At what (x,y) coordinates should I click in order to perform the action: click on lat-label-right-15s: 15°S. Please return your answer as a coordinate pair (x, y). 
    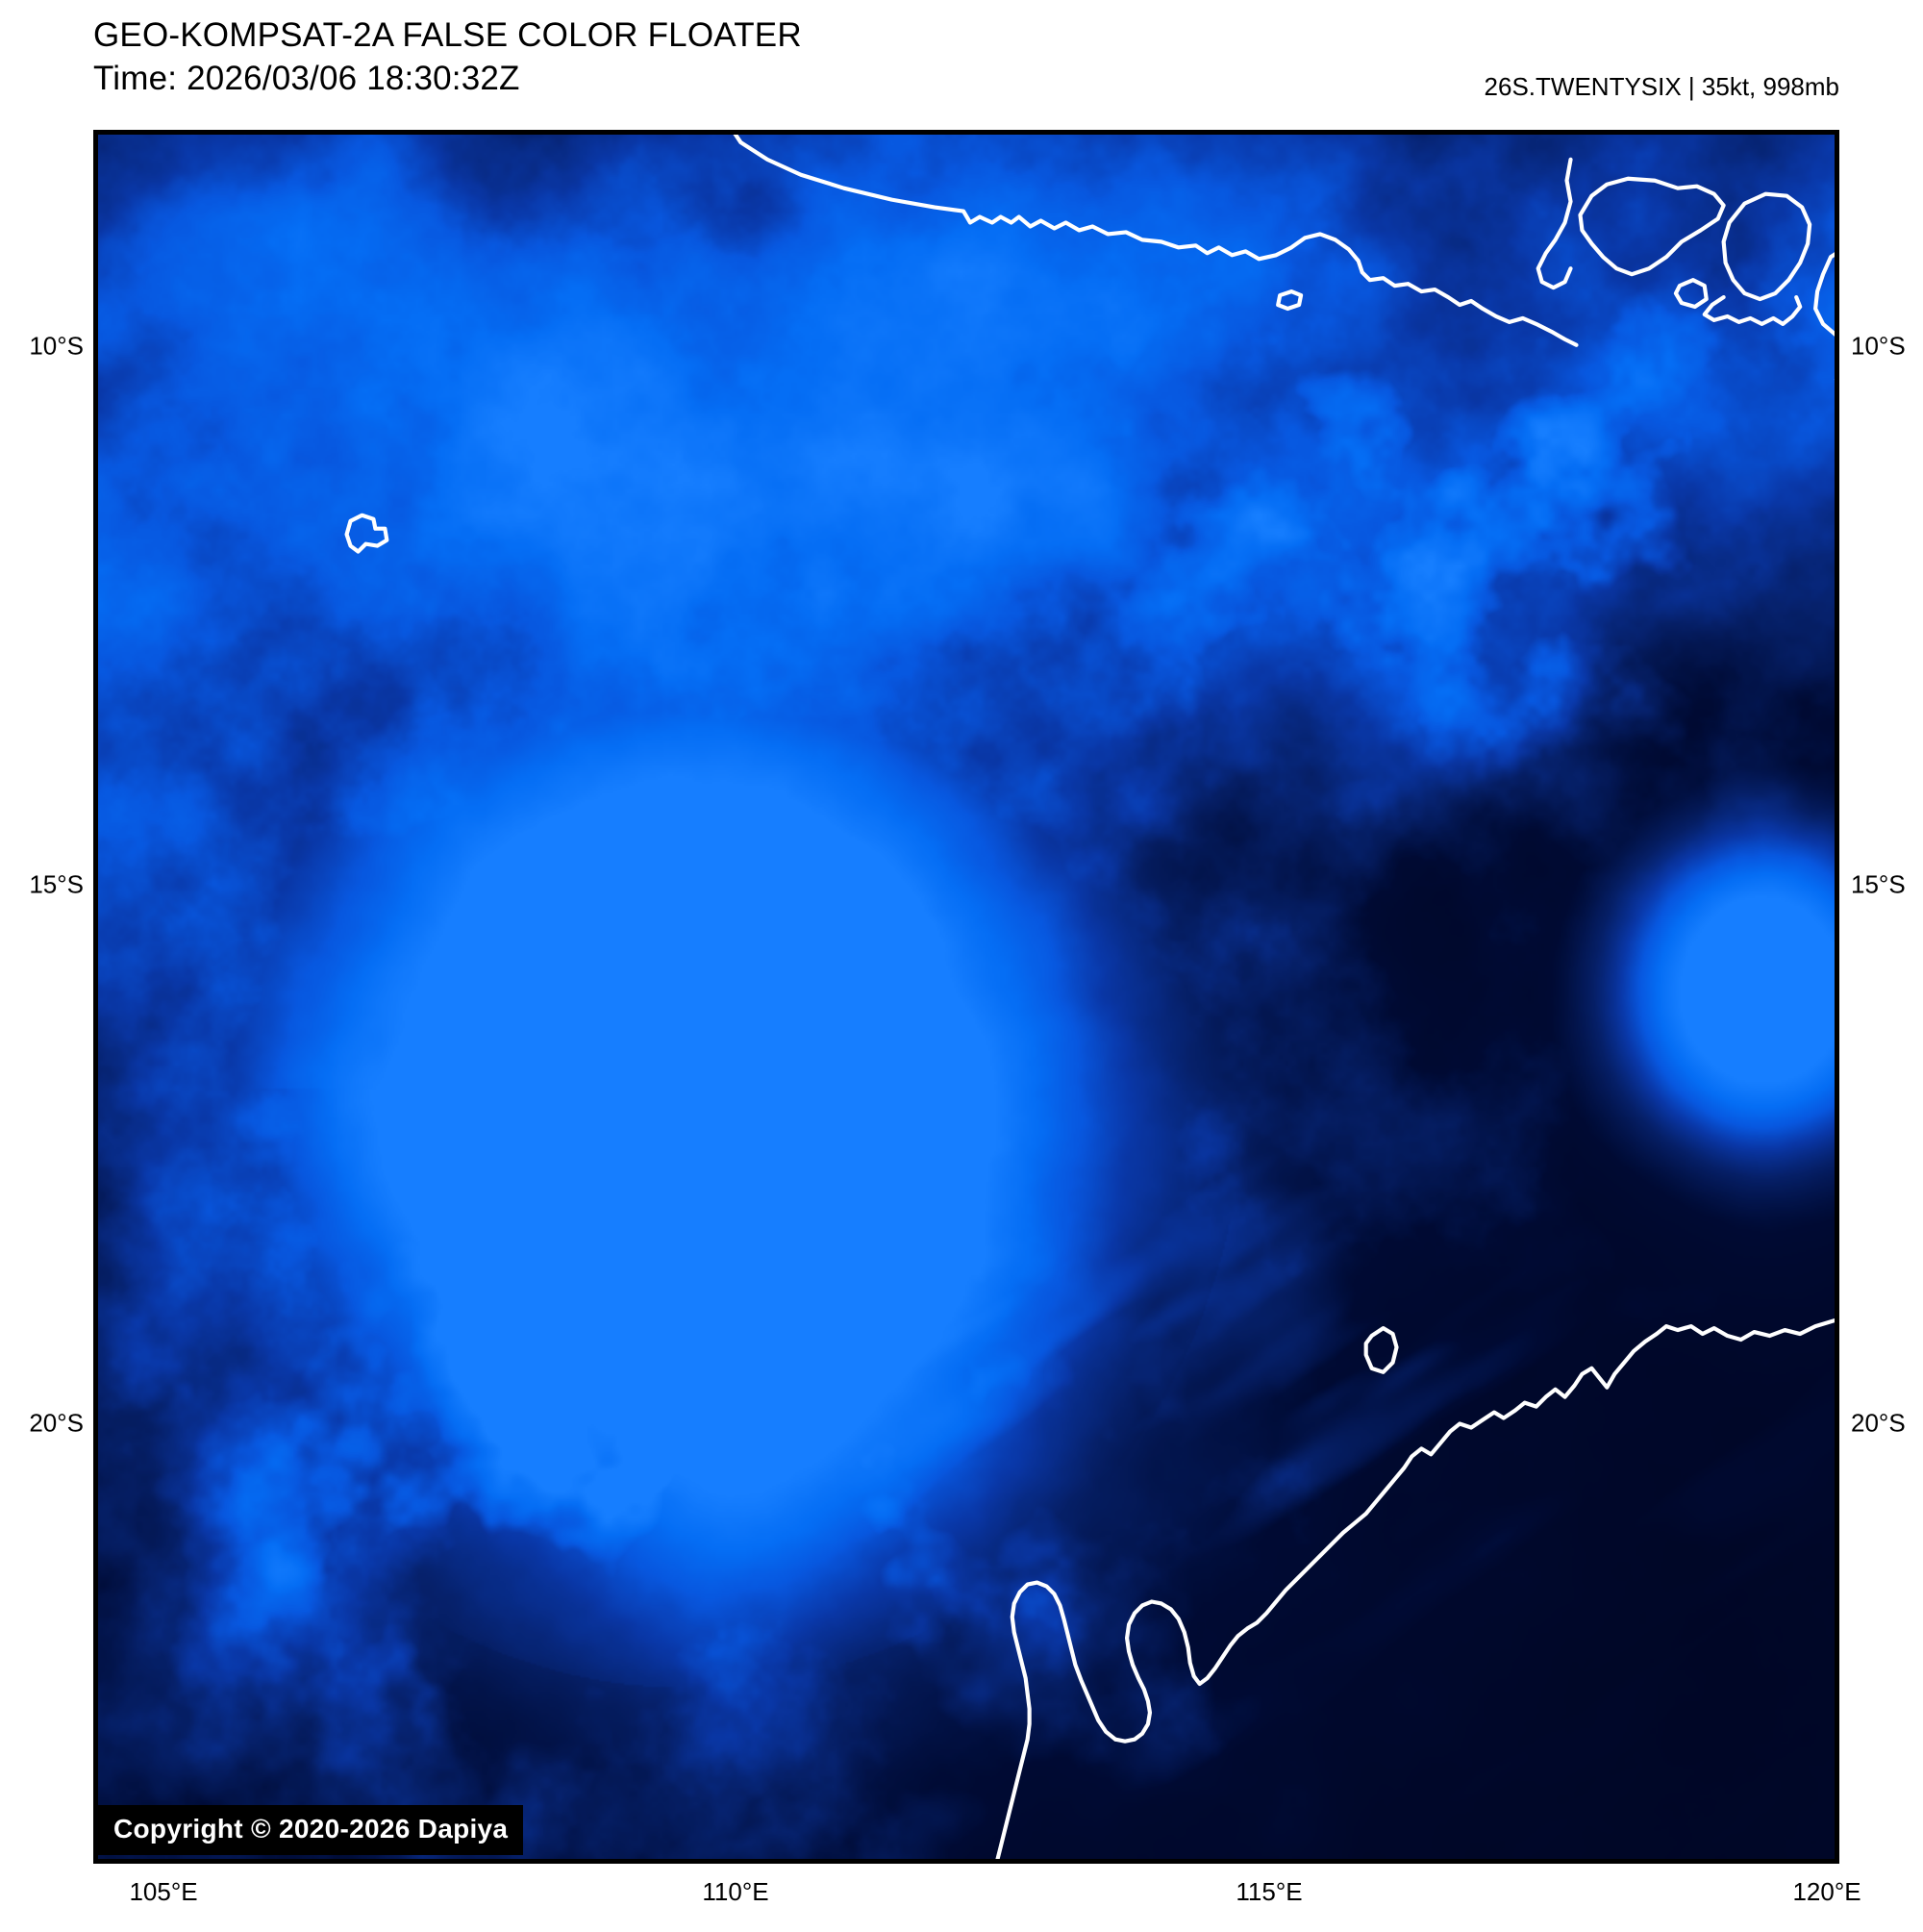
    Looking at the image, I should click on (1878, 884).